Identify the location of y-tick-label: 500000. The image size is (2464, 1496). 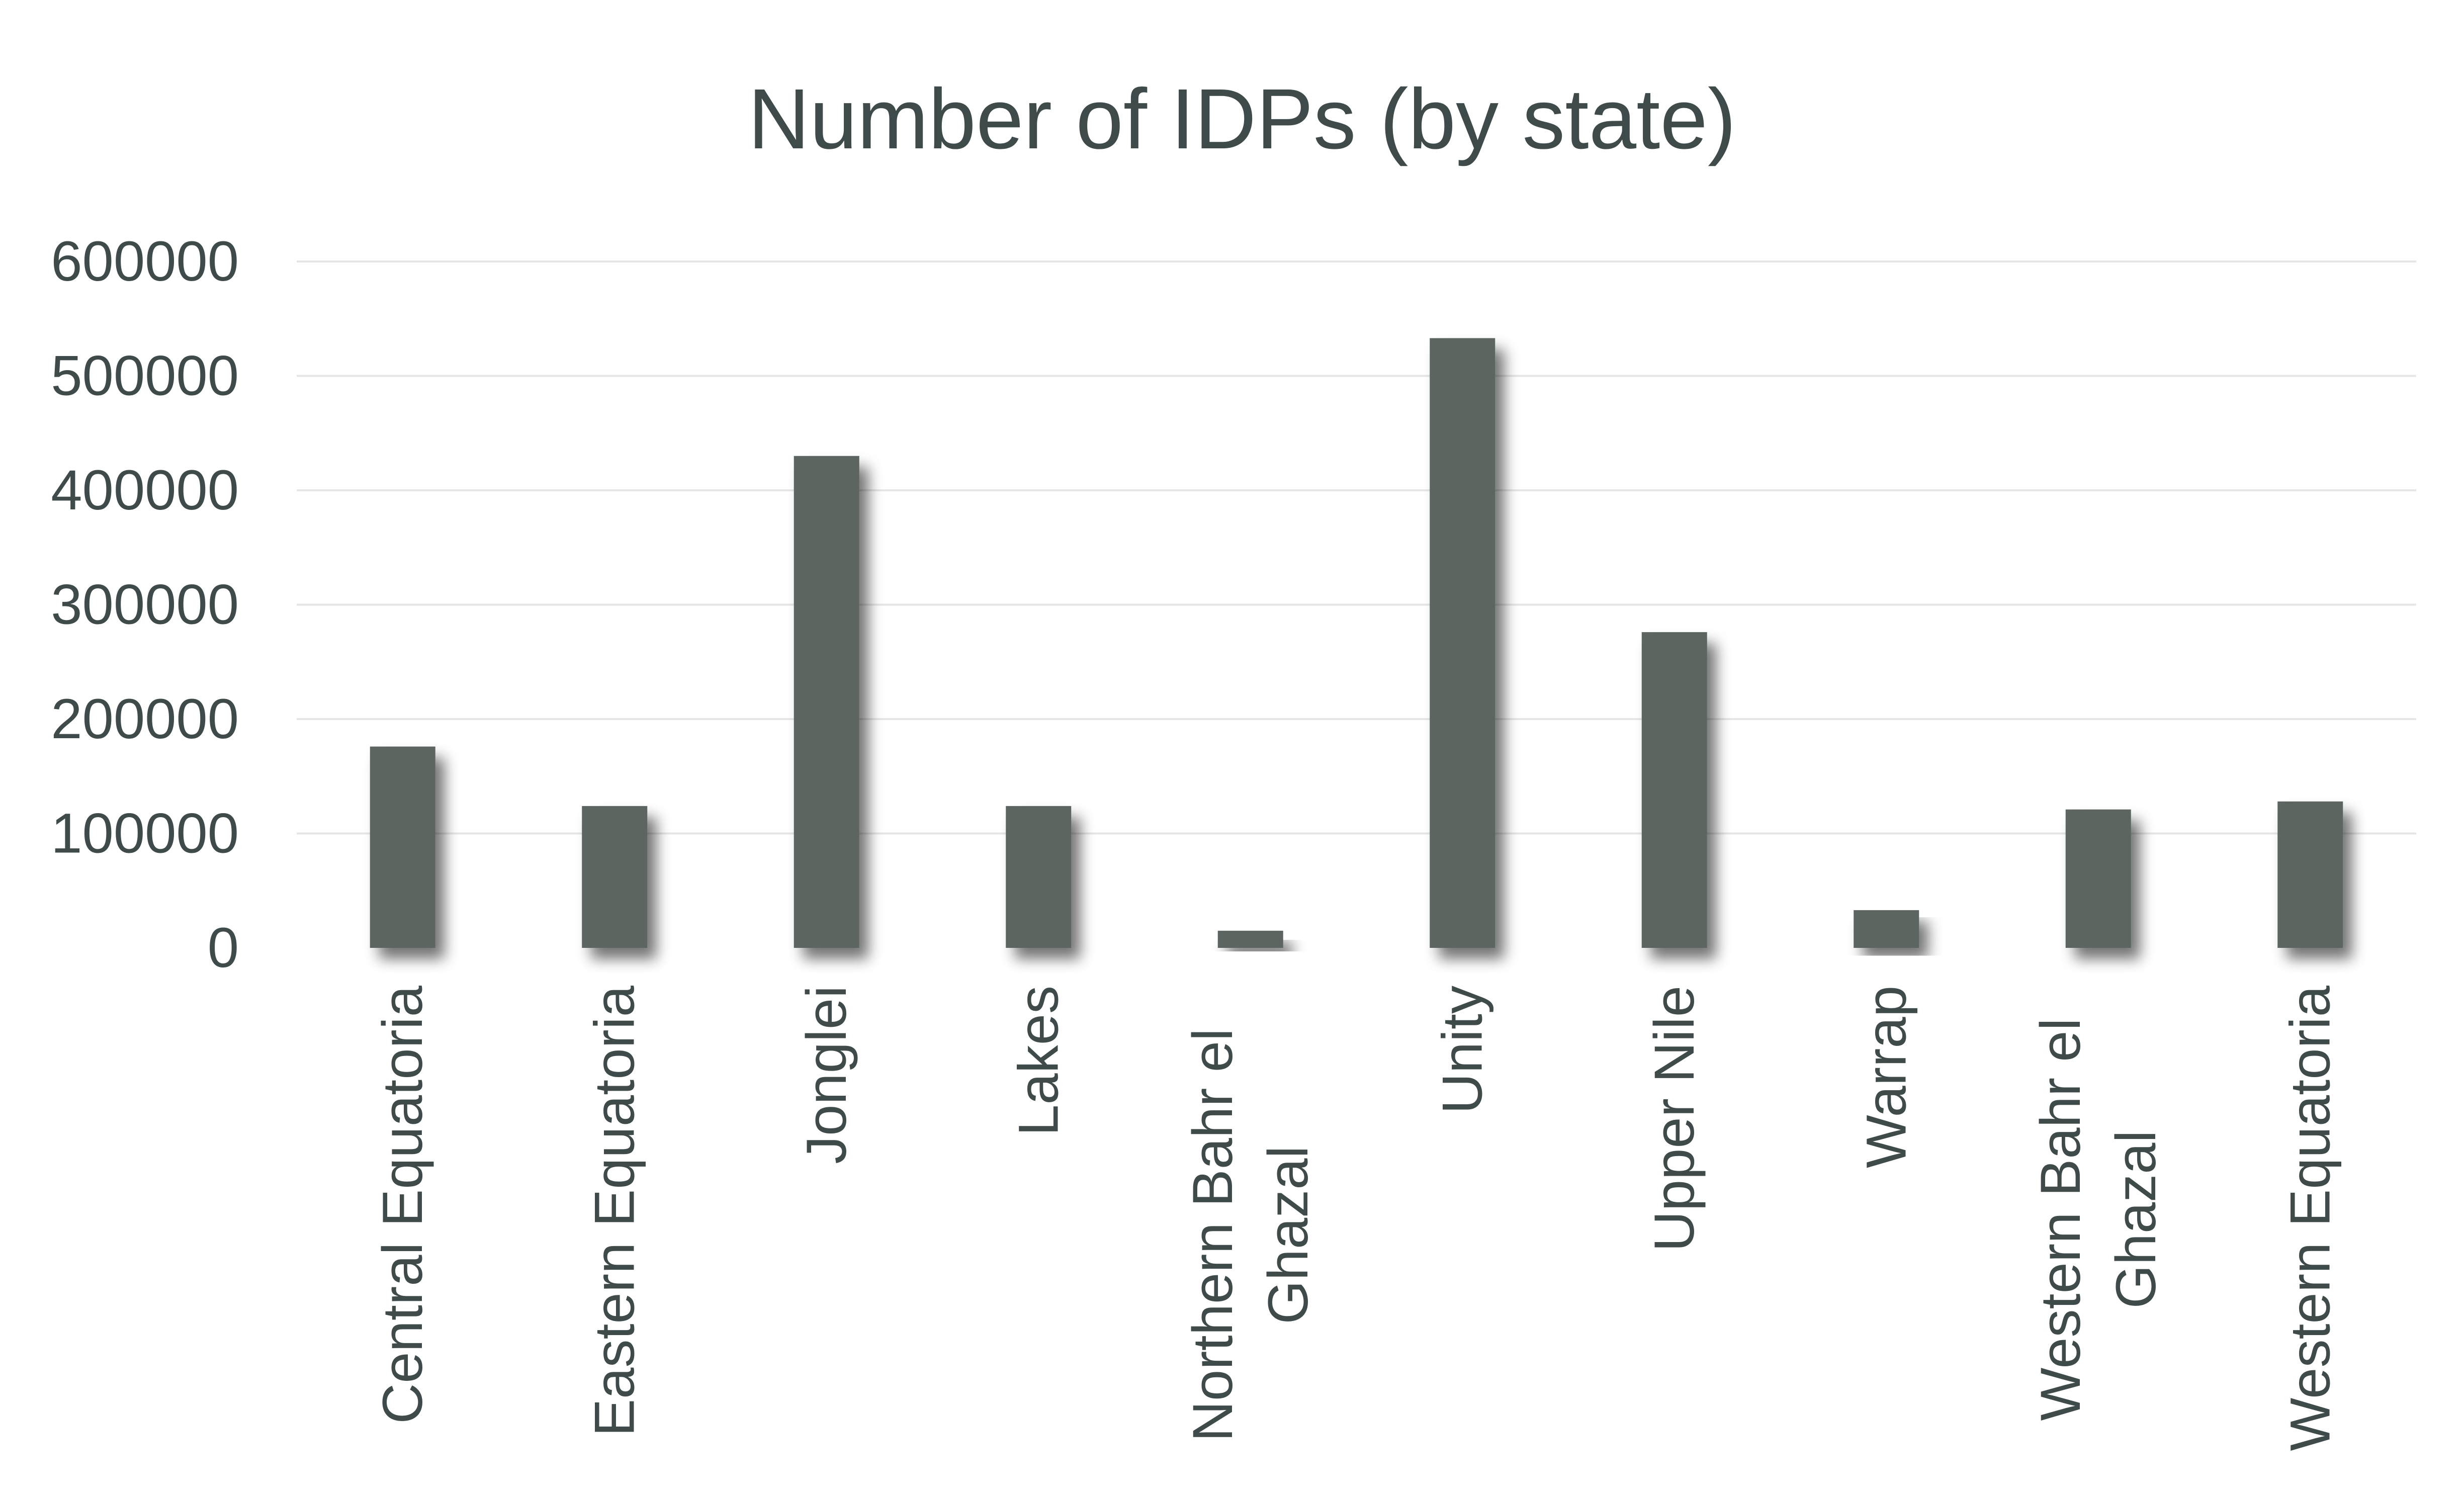
(145, 375).